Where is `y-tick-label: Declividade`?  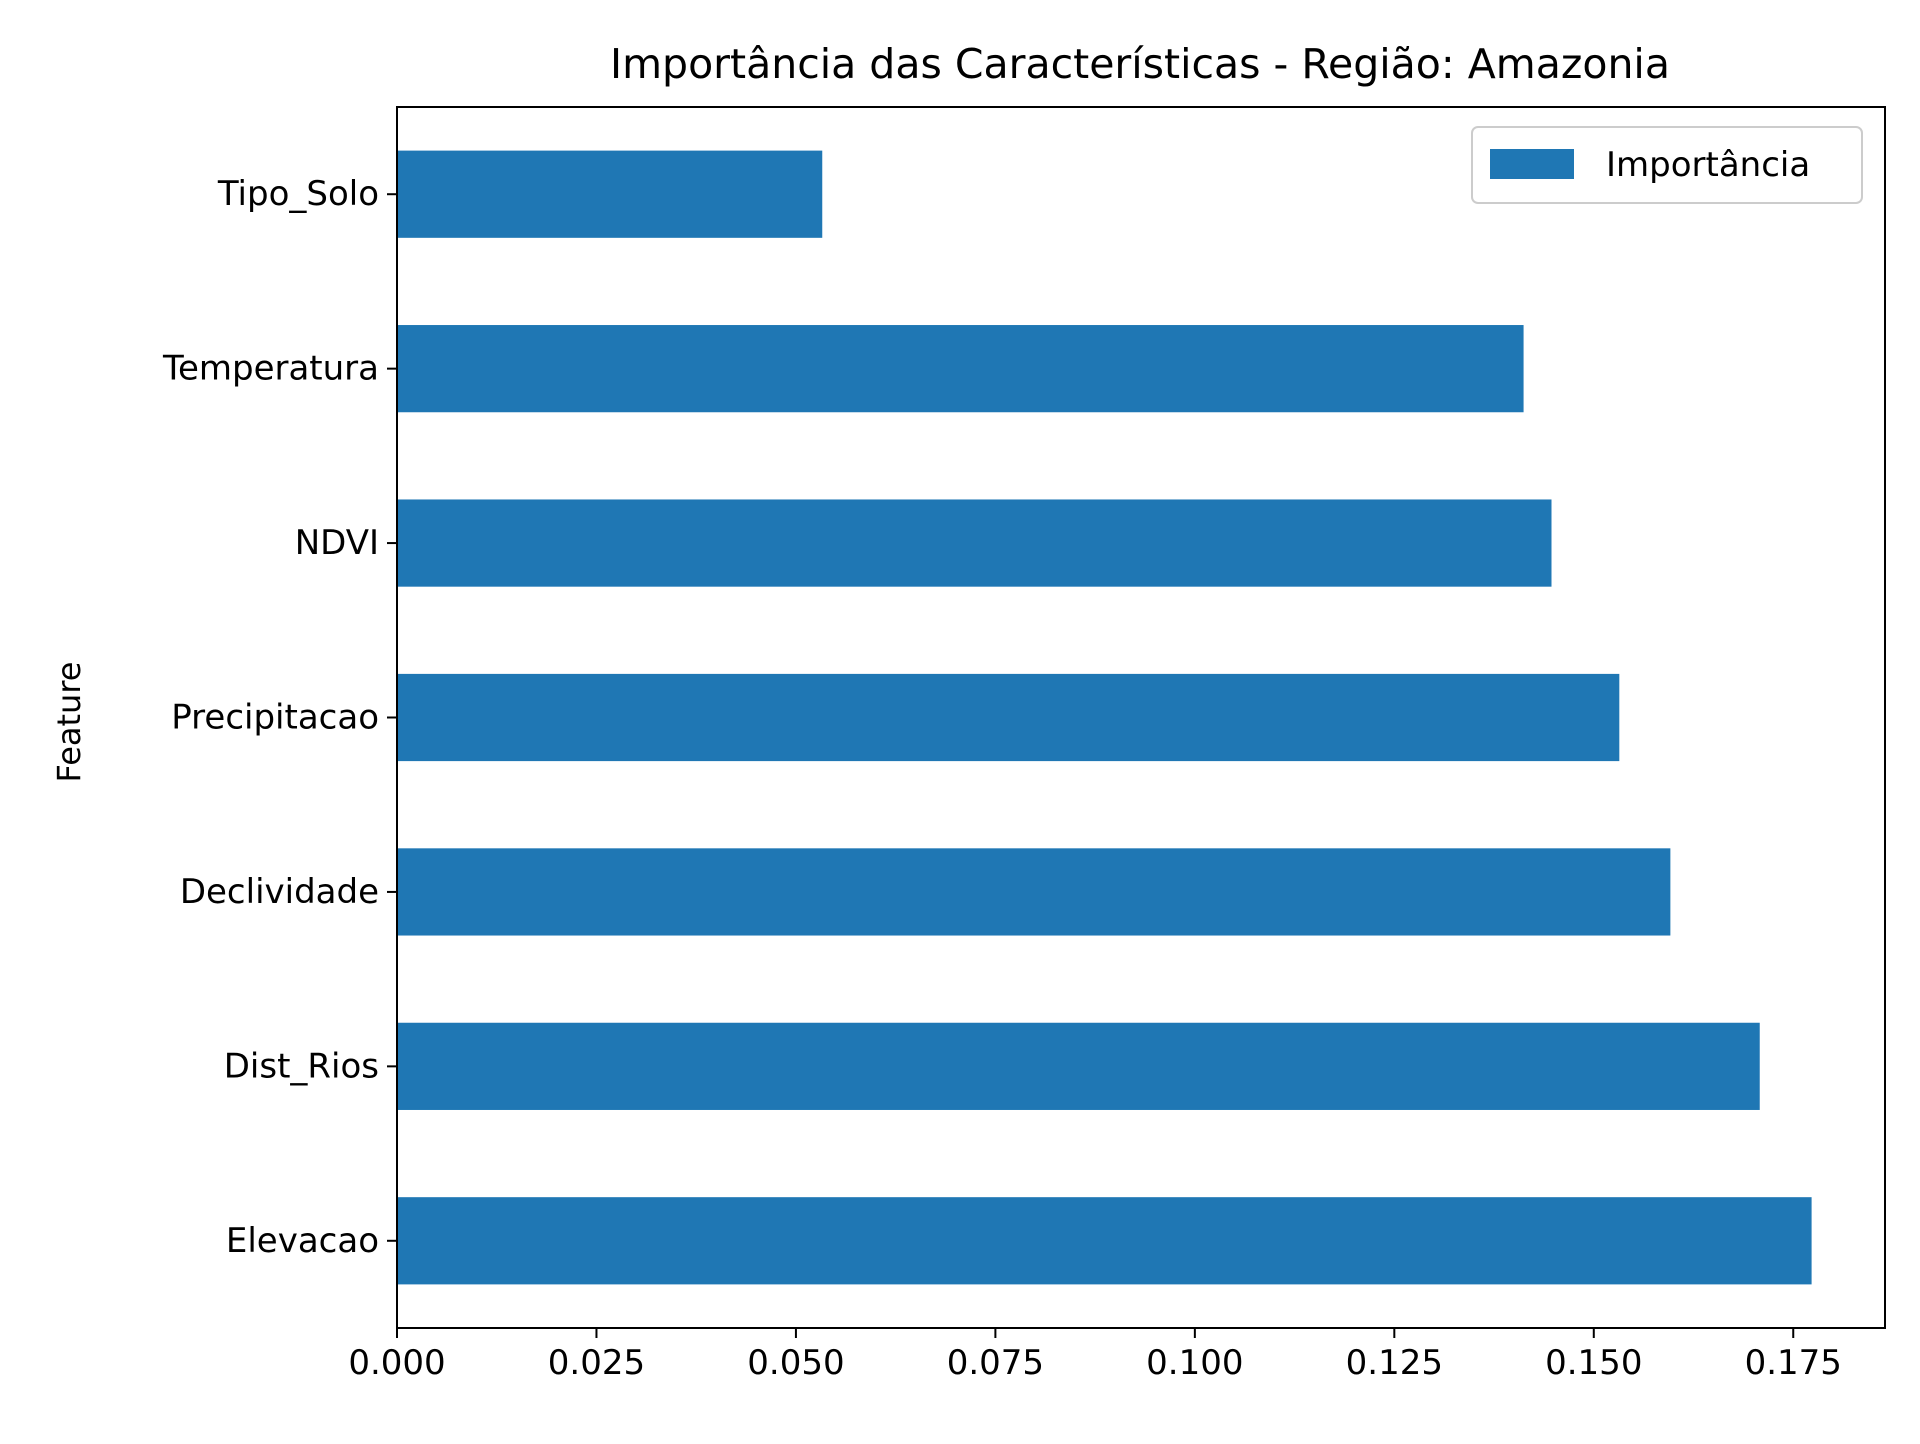
y-tick-label: Declividade is located at coordinates (279, 892).